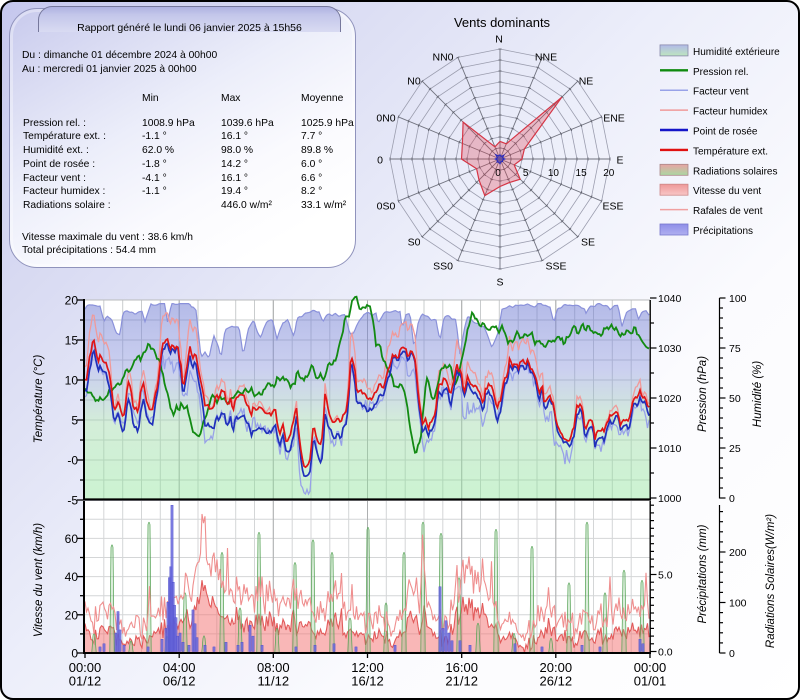 The height and width of the screenshot is (700, 800). Describe the element at coordinates (556, 667) in the screenshot. I see `svg-text: 20:00` at that location.